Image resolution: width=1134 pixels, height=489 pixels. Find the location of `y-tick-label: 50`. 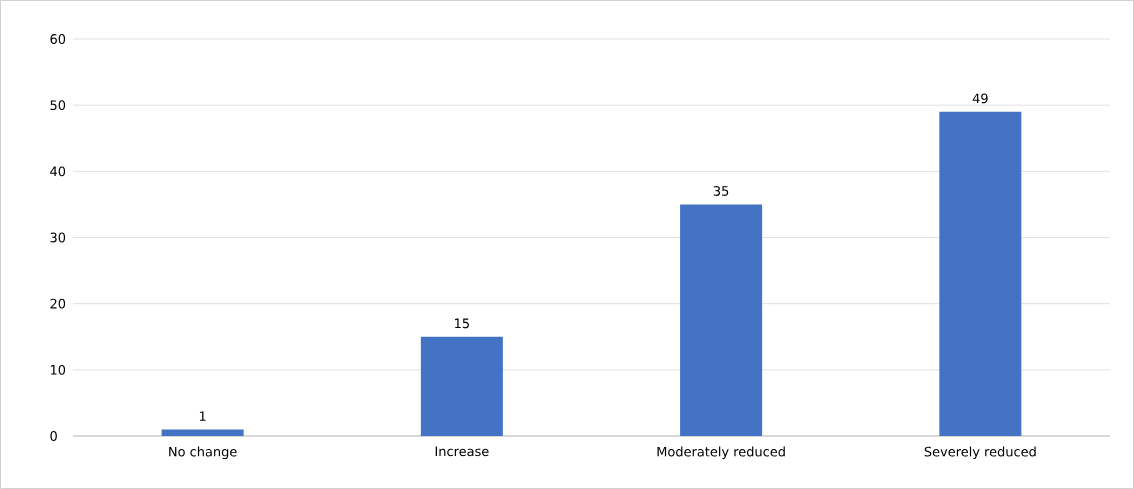

y-tick-label: 50 is located at coordinates (58, 105).